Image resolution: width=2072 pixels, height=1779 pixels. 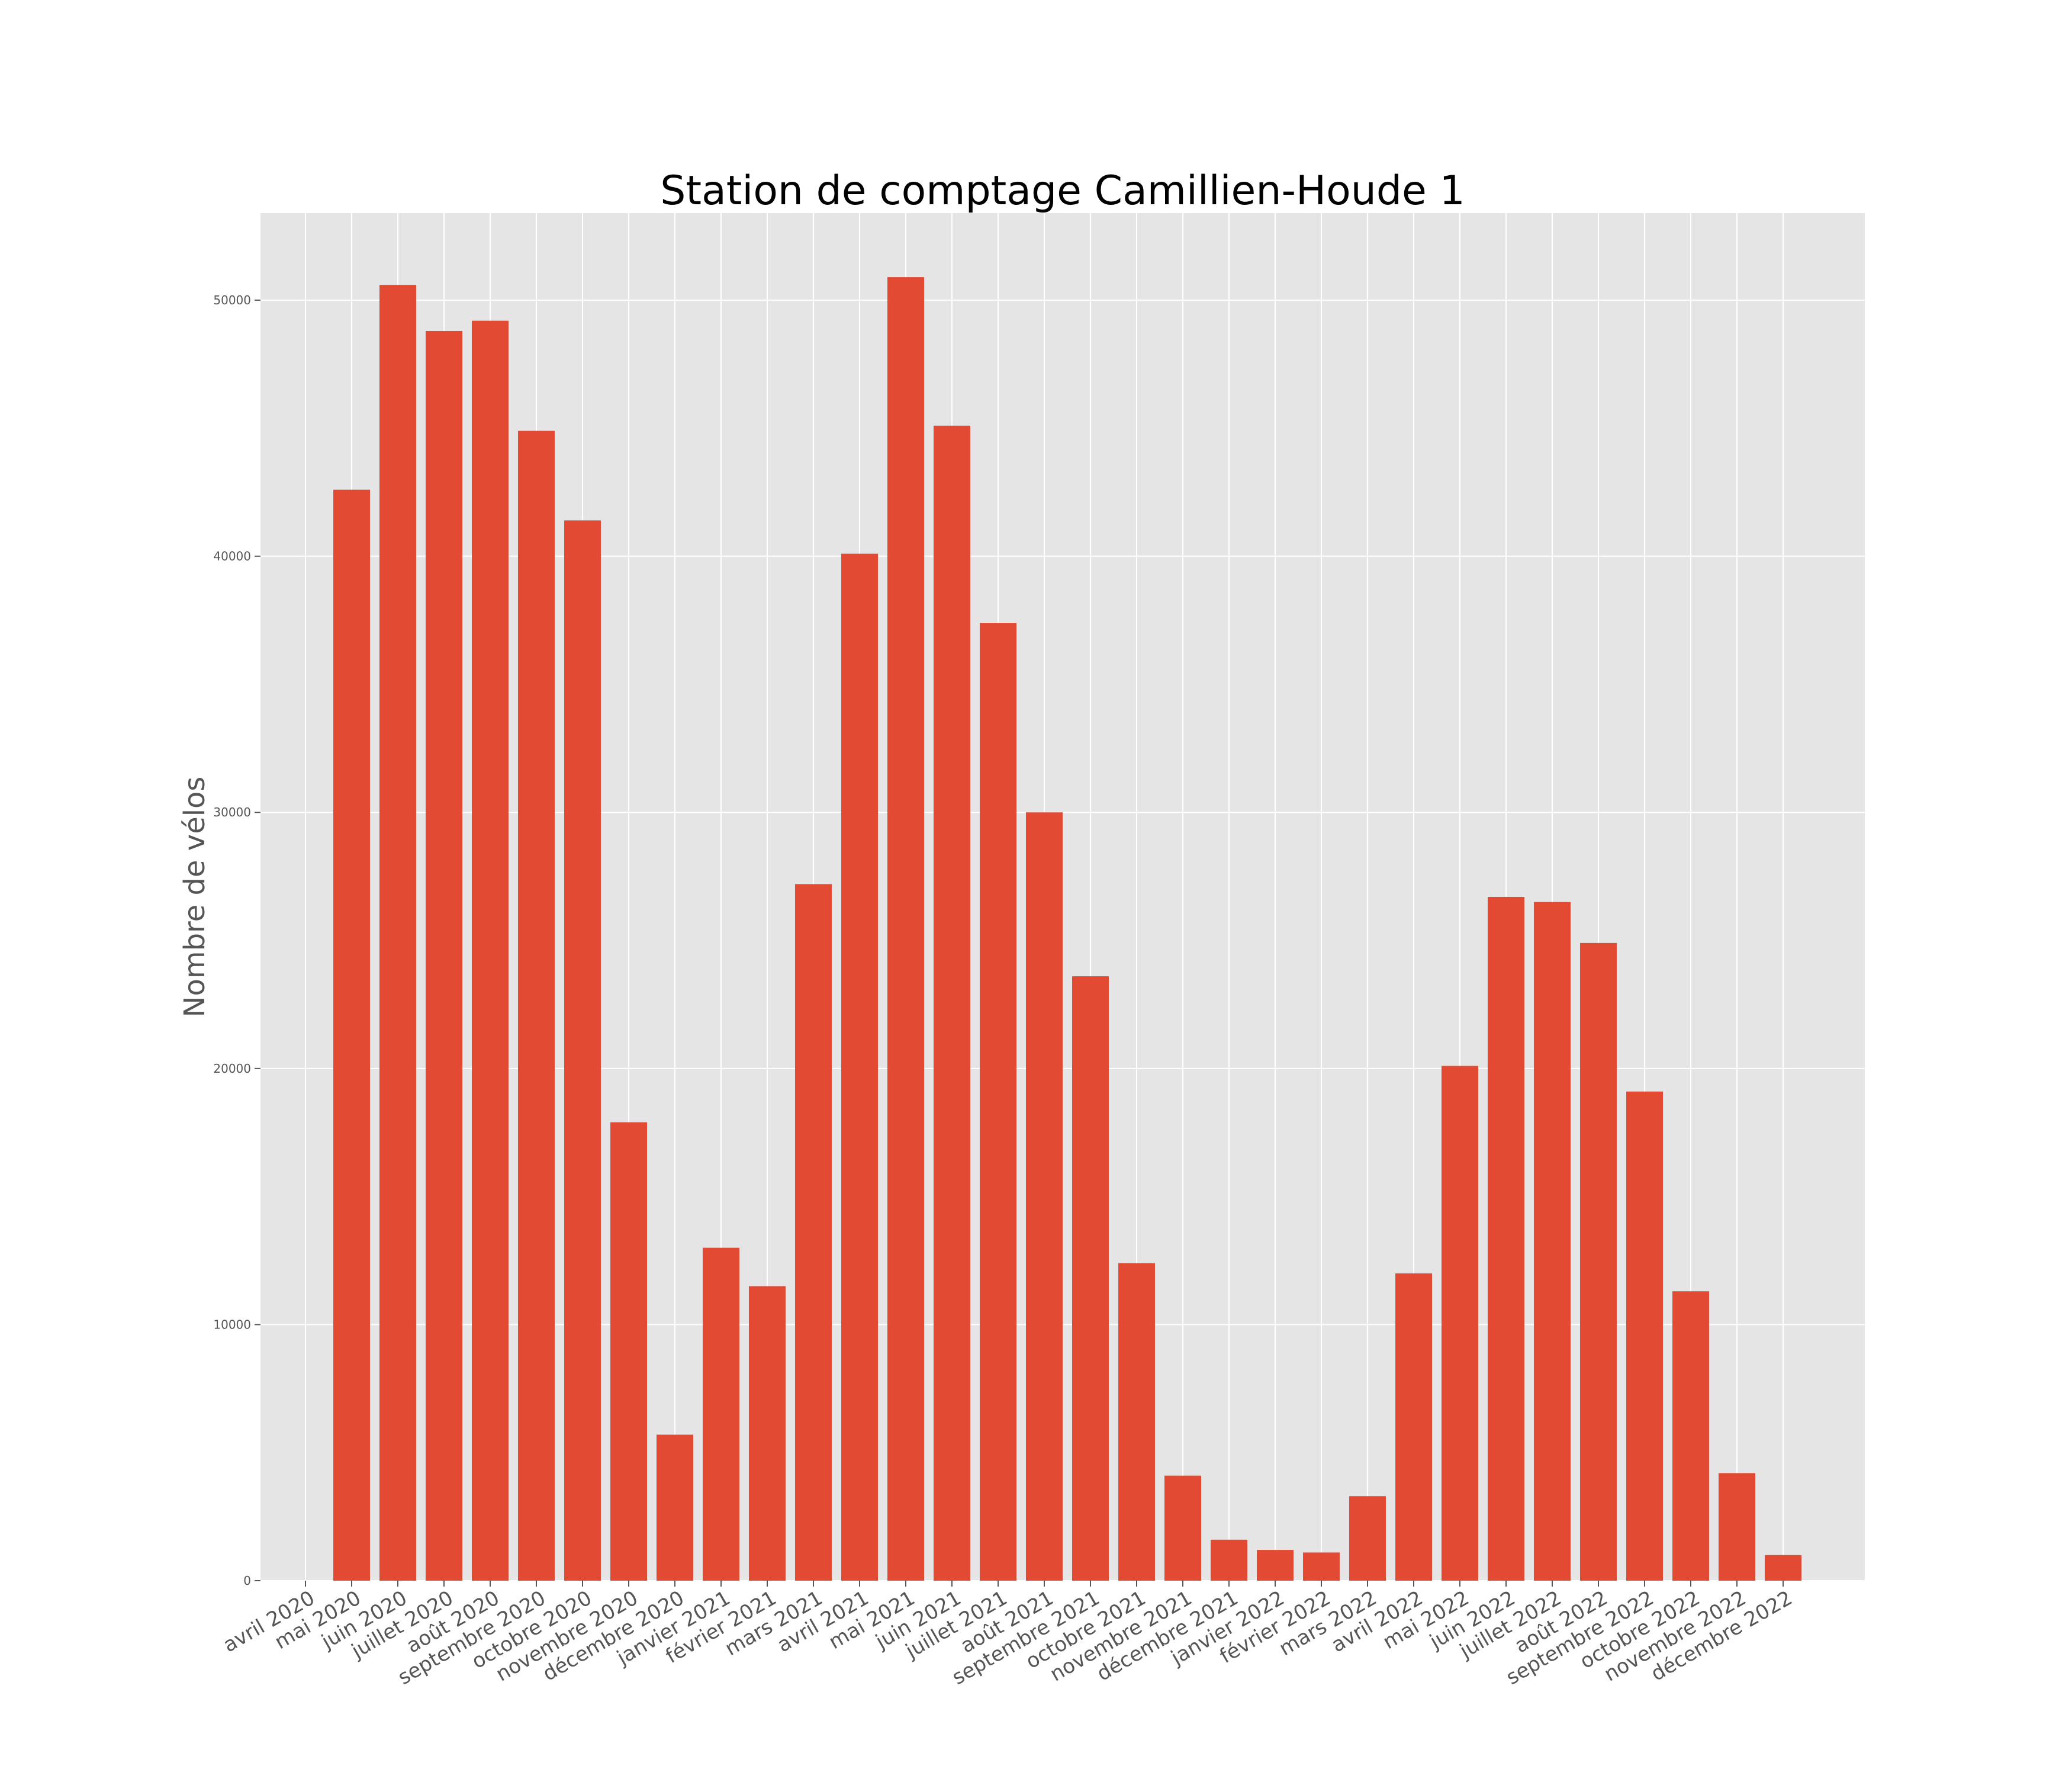 What do you see at coordinates (236, 940) in the screenshot?
I see `y-axis: 0 10000 20000 30000 40000 50000` at bounding box center [236, 940].